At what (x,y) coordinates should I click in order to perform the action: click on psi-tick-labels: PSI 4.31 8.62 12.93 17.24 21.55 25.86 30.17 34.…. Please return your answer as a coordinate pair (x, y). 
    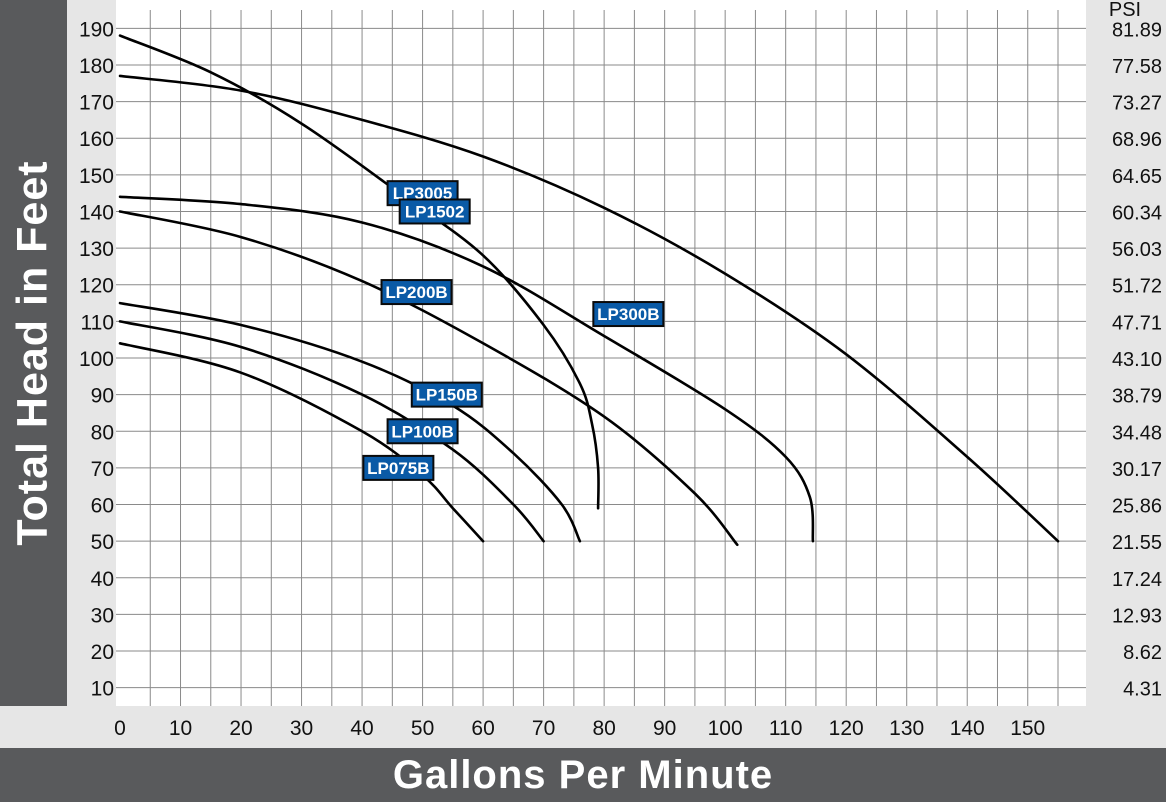
    Looking at the image, I should click on (1135, 350).